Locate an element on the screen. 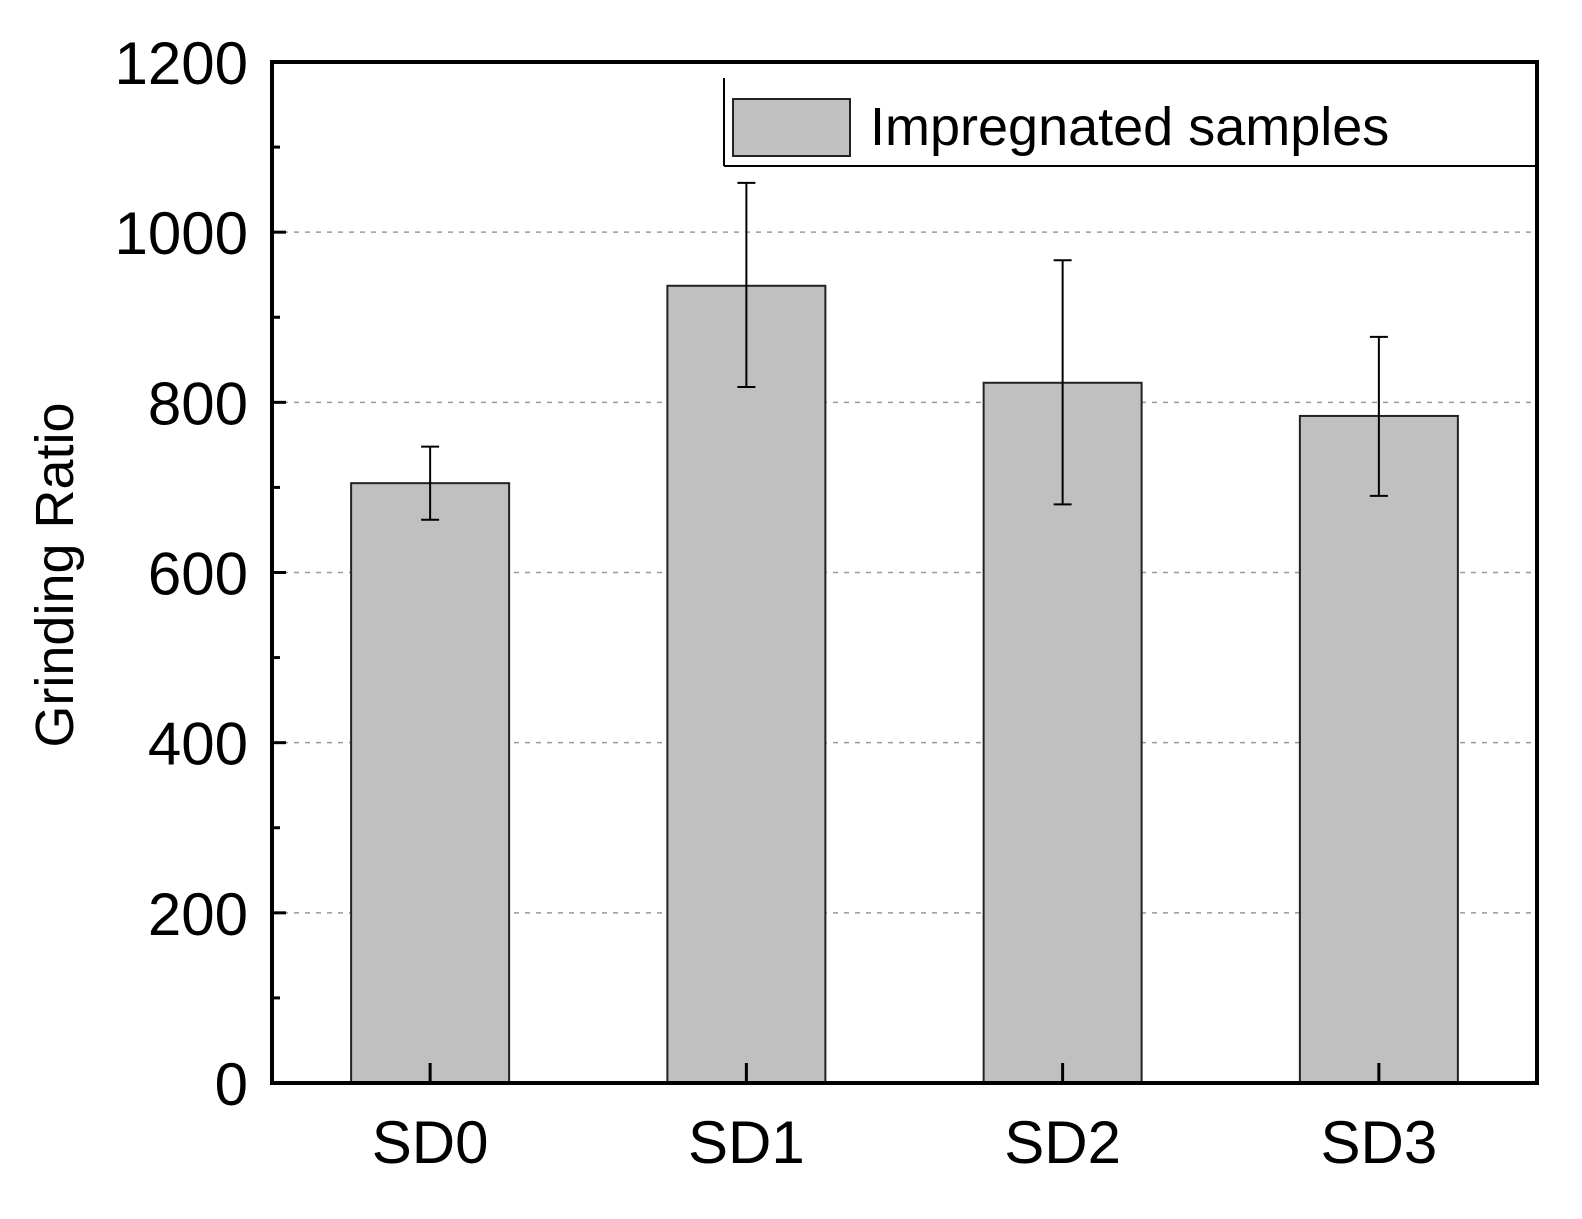 The image size is (1582, 1219). bar-sd0 is located at coordinates (430, 783).